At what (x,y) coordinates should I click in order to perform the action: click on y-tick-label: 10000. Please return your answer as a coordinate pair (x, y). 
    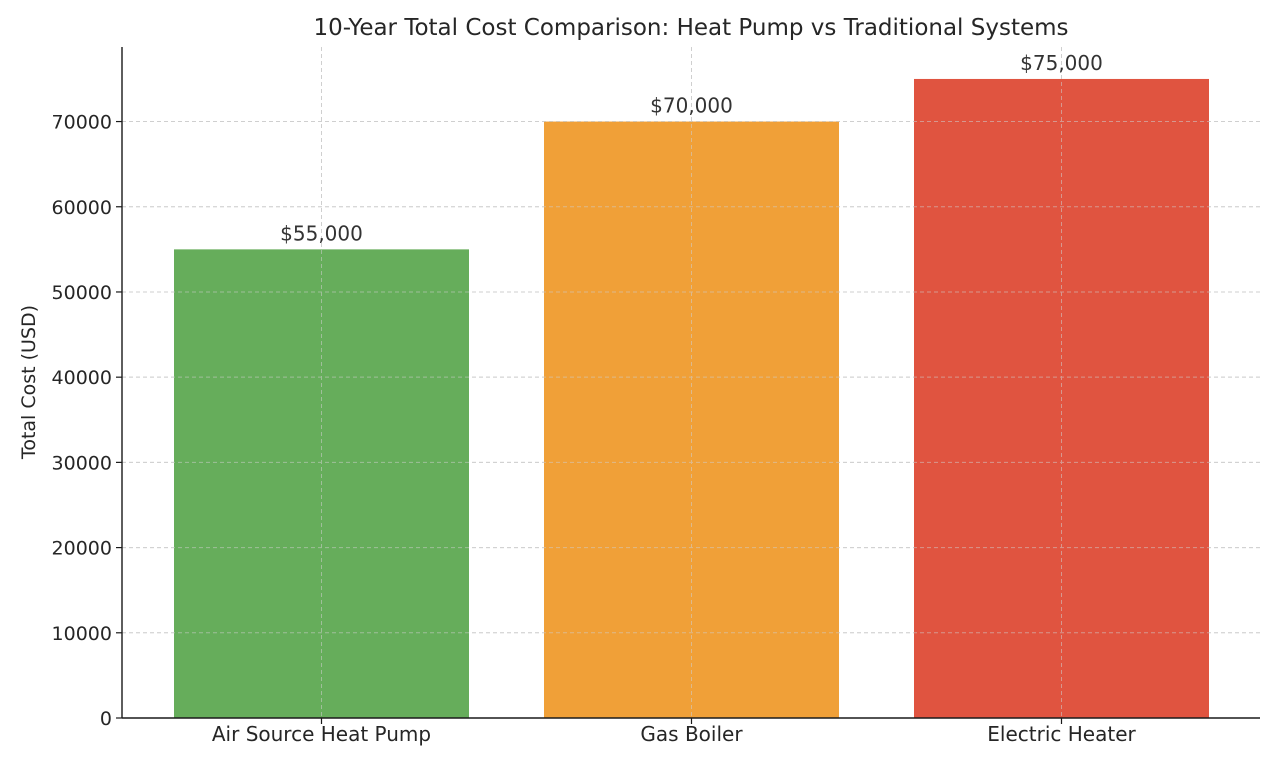
    Looking at the image, I should click on (82, 634).